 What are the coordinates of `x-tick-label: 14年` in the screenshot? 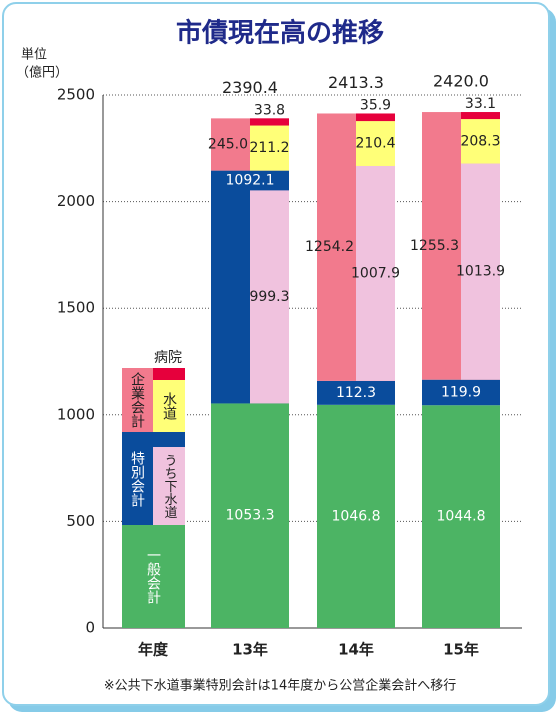 It's located at (356, 650).